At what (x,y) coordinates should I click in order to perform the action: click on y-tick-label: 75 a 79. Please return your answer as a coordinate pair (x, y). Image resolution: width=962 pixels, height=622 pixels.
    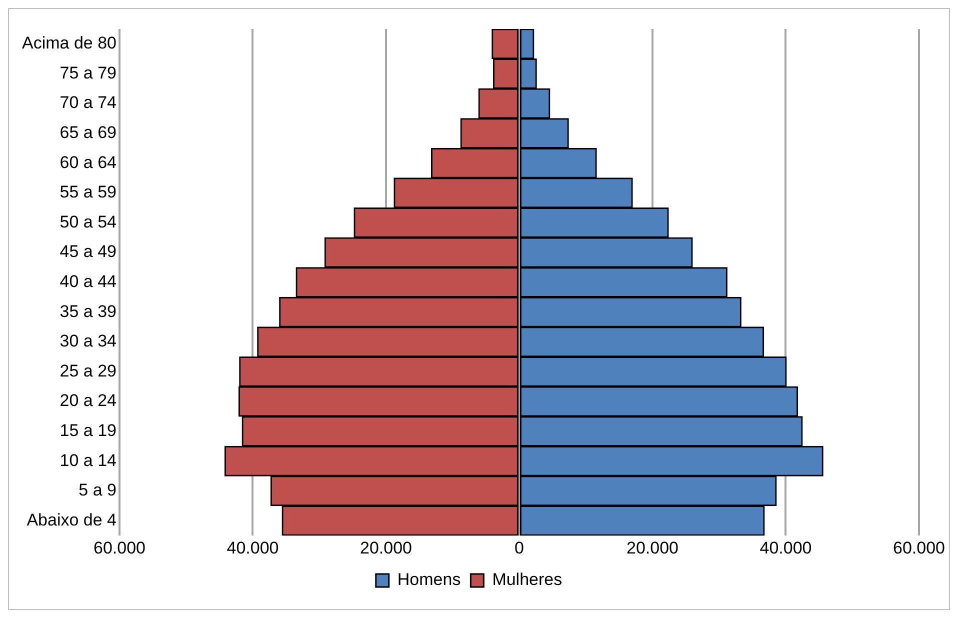
    Looking at the image, I should click on (88, 72).